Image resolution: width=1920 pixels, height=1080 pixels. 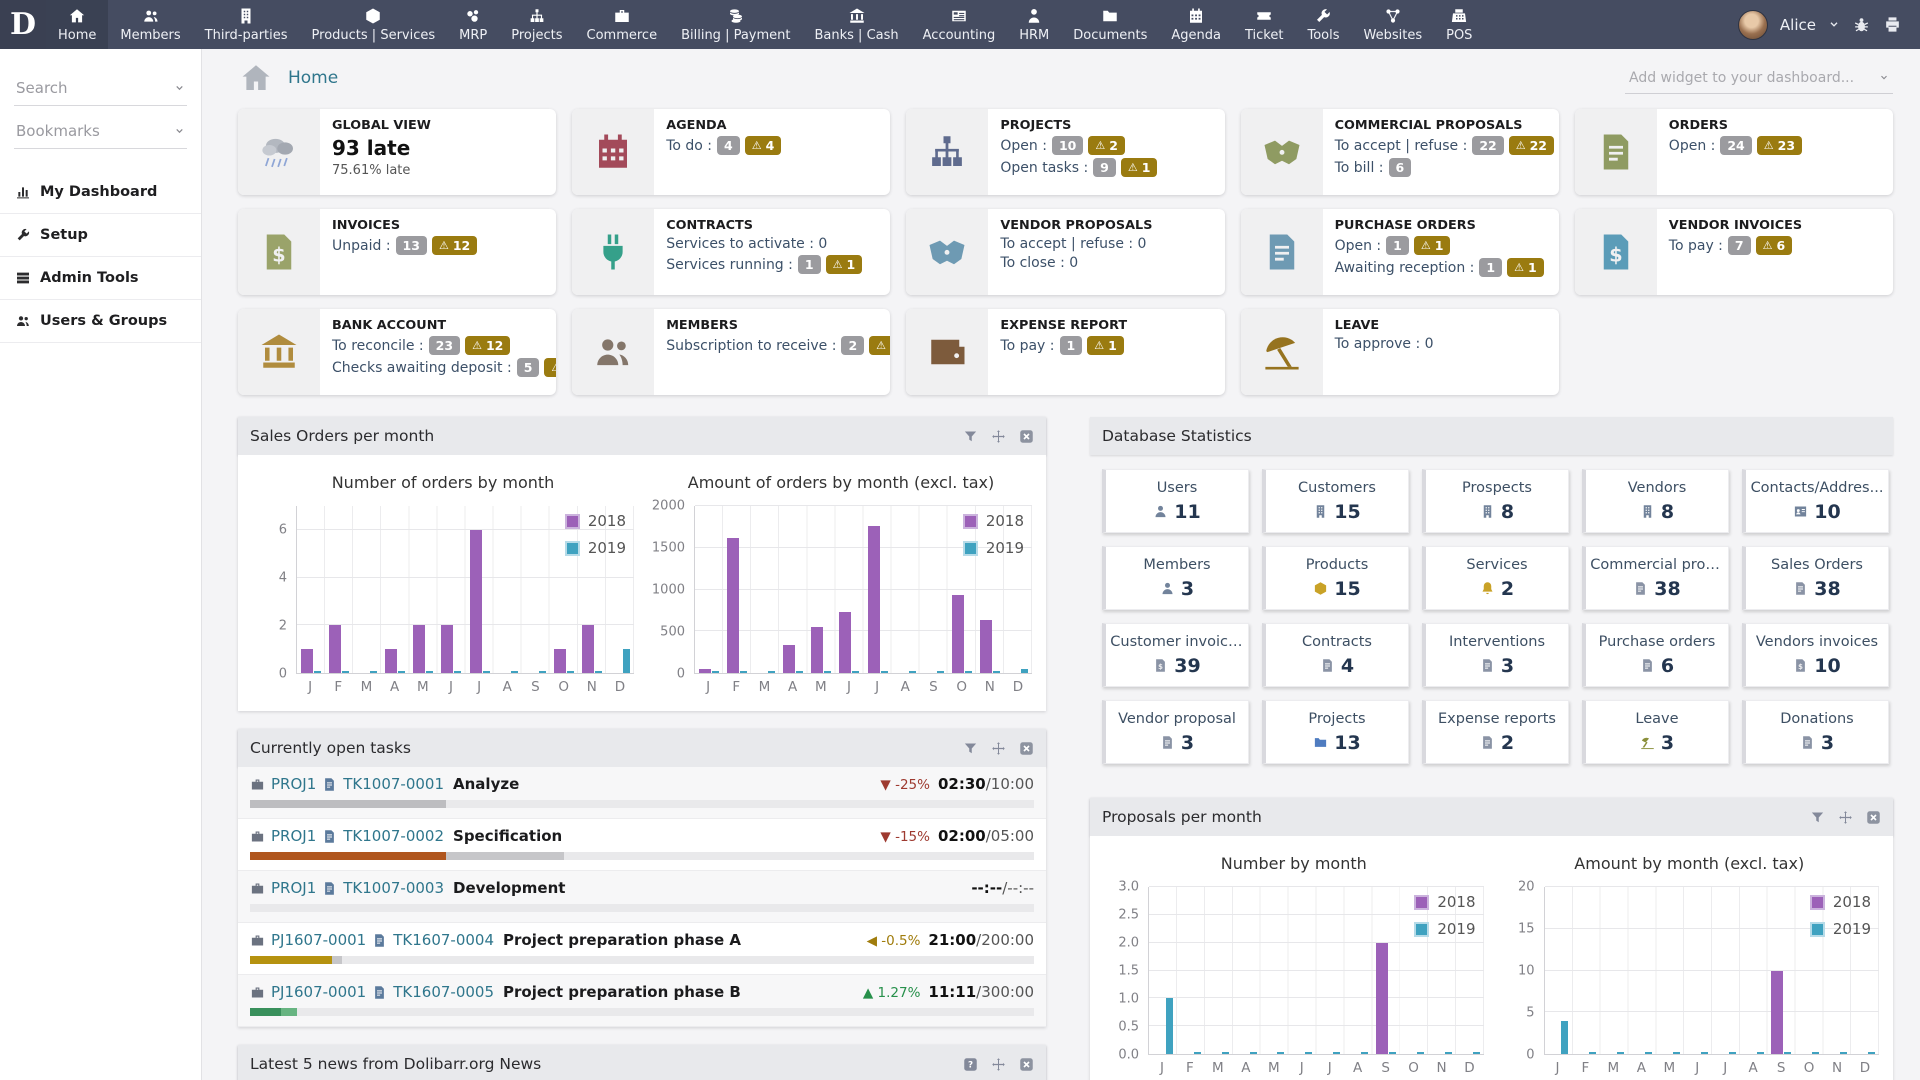 I want to click on stat-box-members: Members 3, so click(x=1175, y=578).